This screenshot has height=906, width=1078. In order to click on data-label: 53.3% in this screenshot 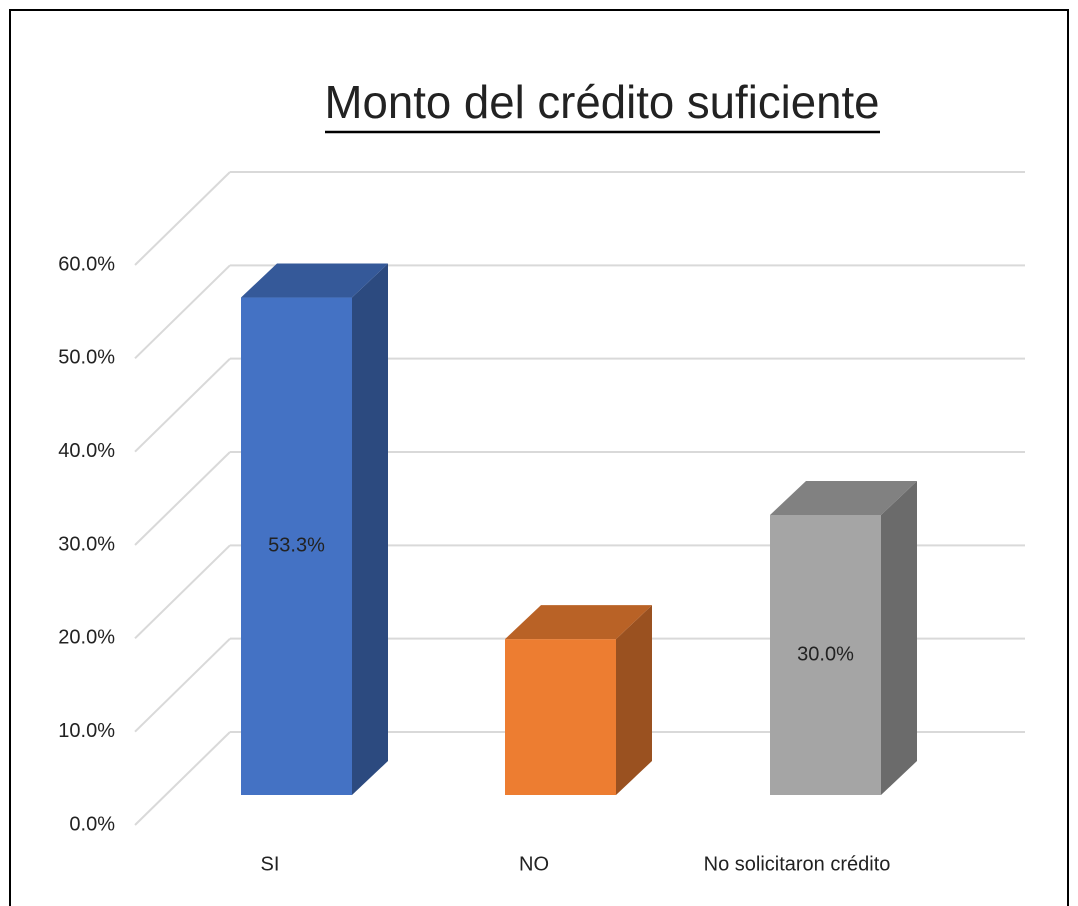, I will do `click(296, 546)`.